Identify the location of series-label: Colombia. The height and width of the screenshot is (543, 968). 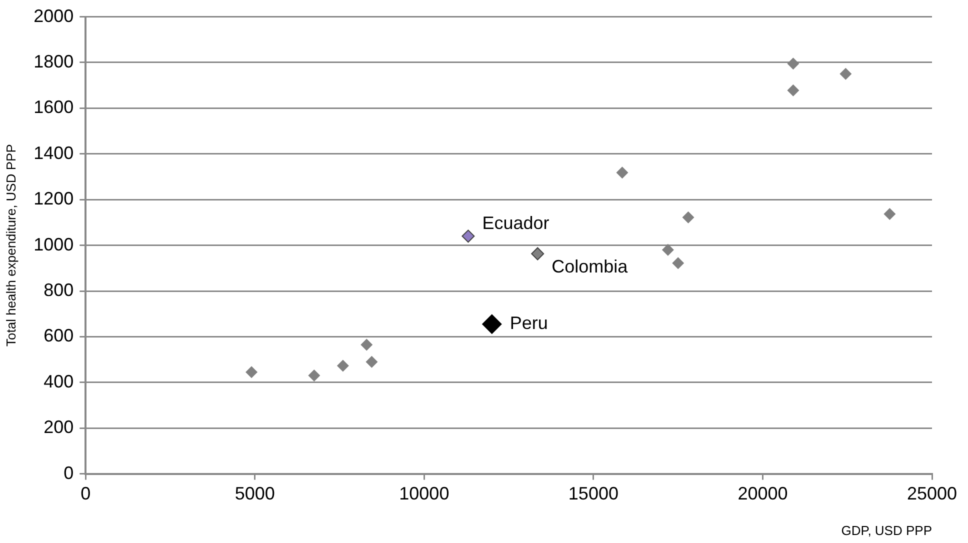
(590, 266).